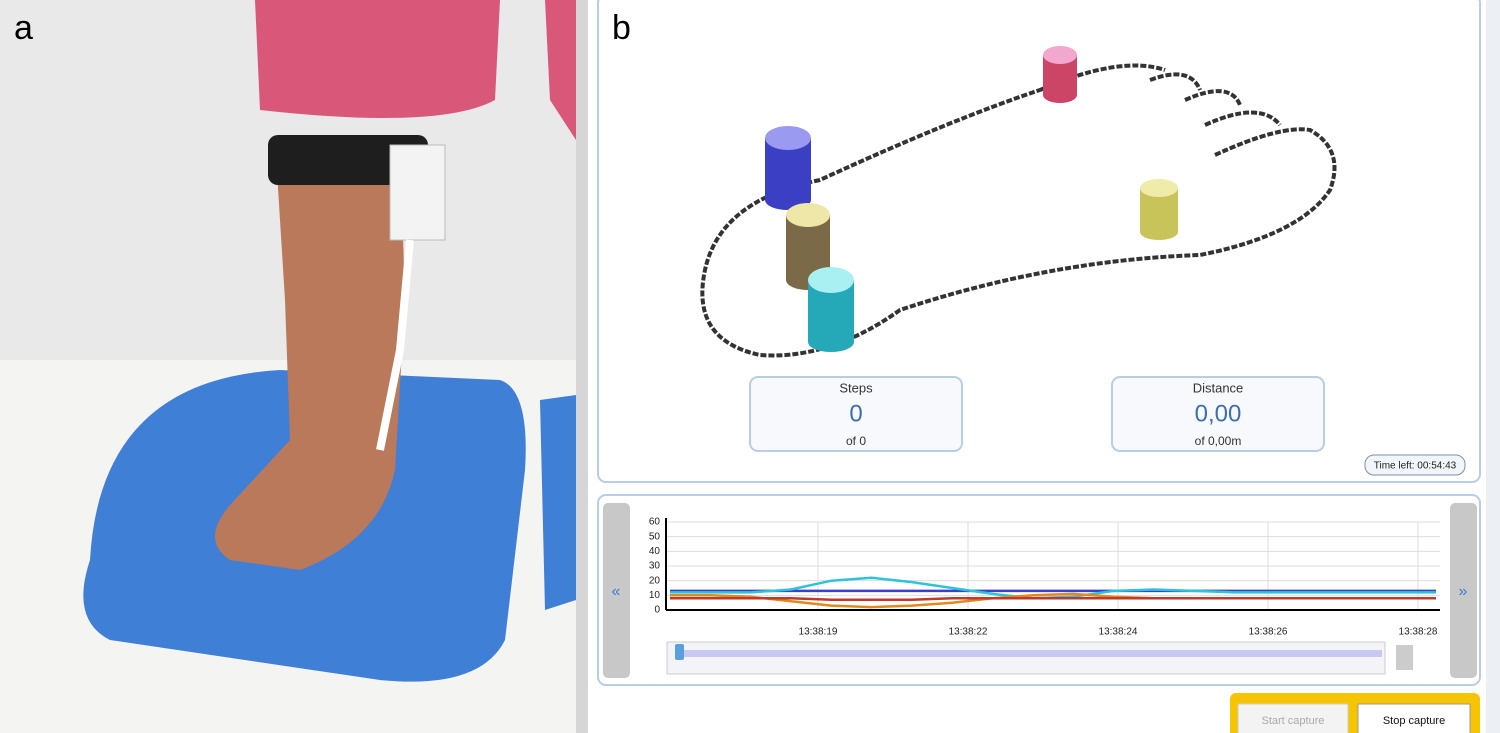 This screenshot has height=733, width=1500. Describe the element at coordinates (377, 59) in the screenshot. I see `photo-pants` at that location.